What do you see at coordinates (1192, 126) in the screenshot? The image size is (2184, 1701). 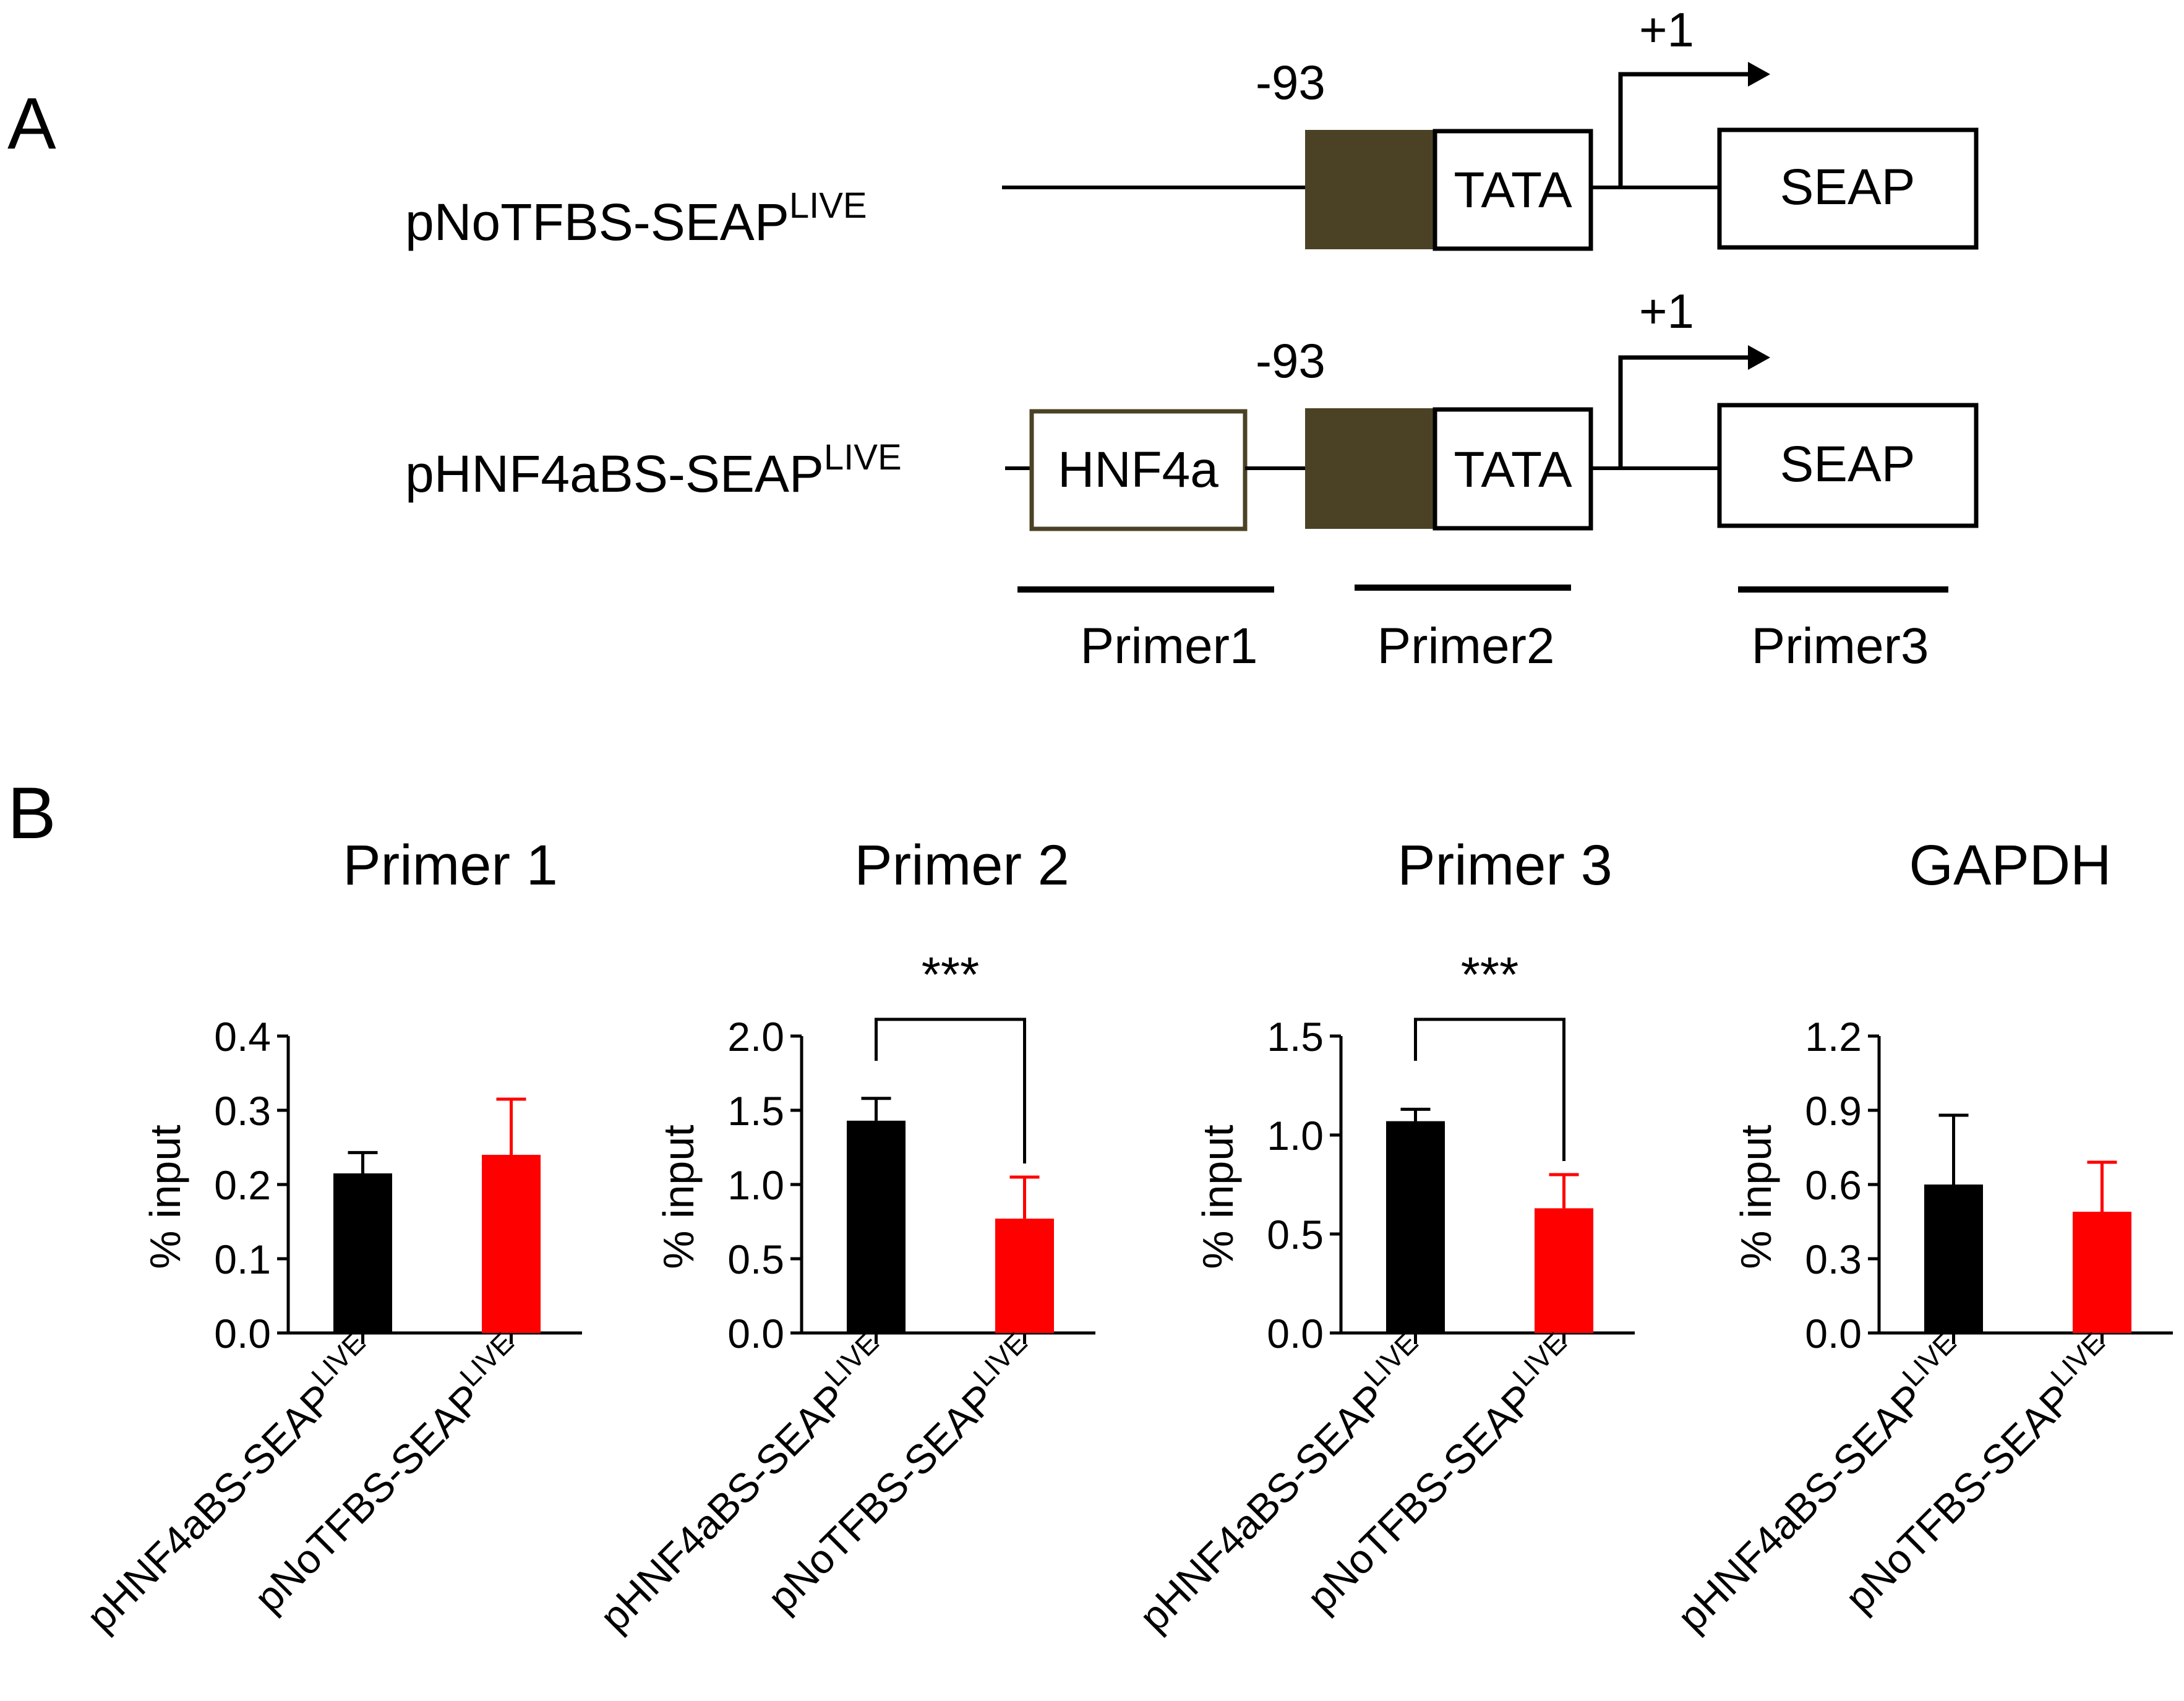 I see `construct-notfbs: pNoTFBS-SEAPLIVE TATA -93 +1 SEAP` at bounding box center [1192, 126].